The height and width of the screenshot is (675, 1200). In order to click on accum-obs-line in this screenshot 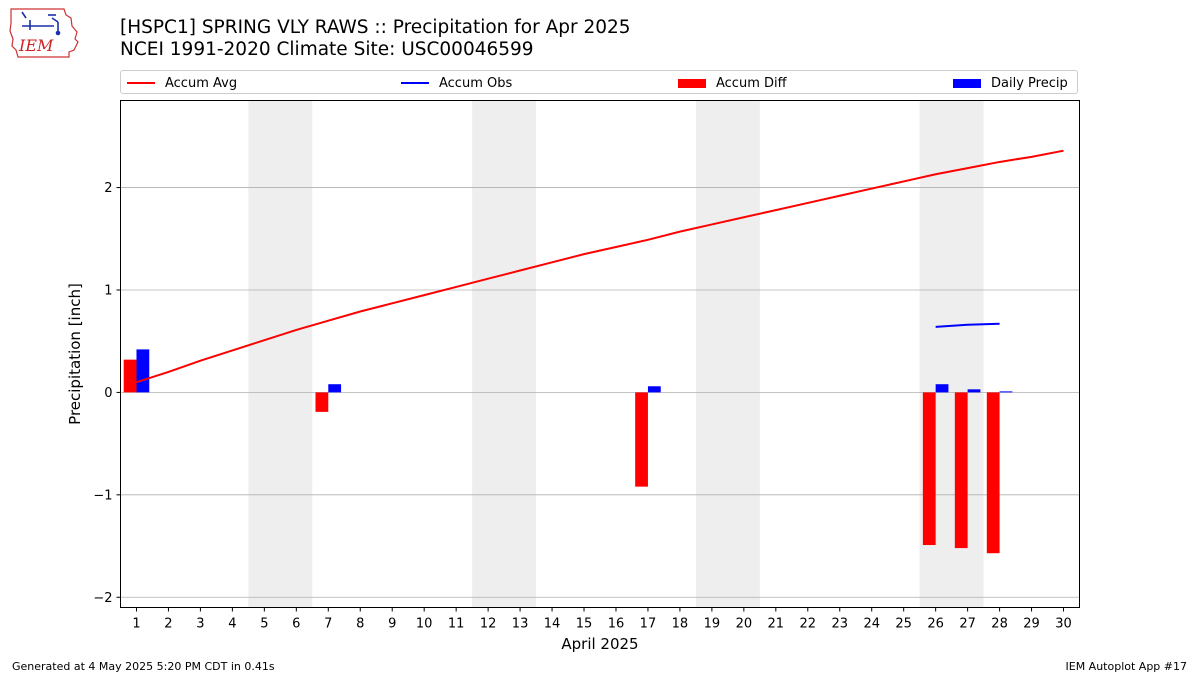, I will do `click(967, 325)`.